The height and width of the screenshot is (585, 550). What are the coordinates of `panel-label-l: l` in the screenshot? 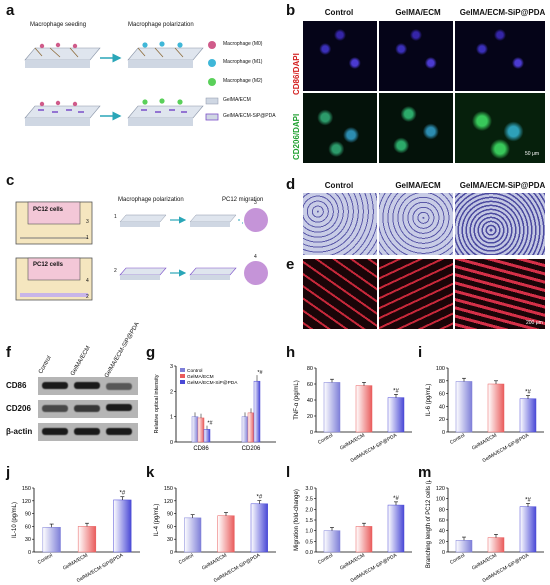 It's located at (288, 472).